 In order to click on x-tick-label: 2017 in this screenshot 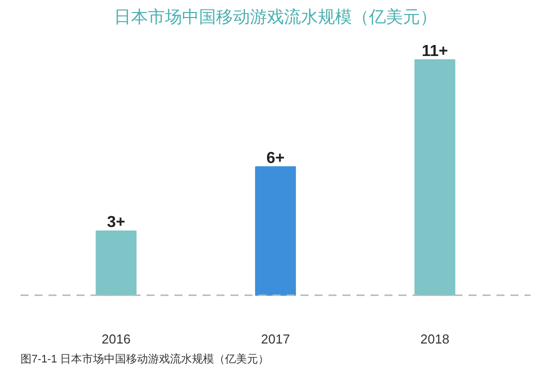, I will do `click(275, 339)`.